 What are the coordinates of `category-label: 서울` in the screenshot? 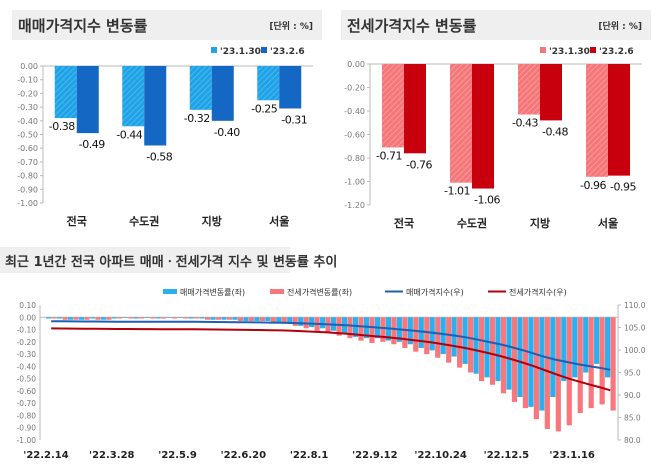 It's located at (608, 223).